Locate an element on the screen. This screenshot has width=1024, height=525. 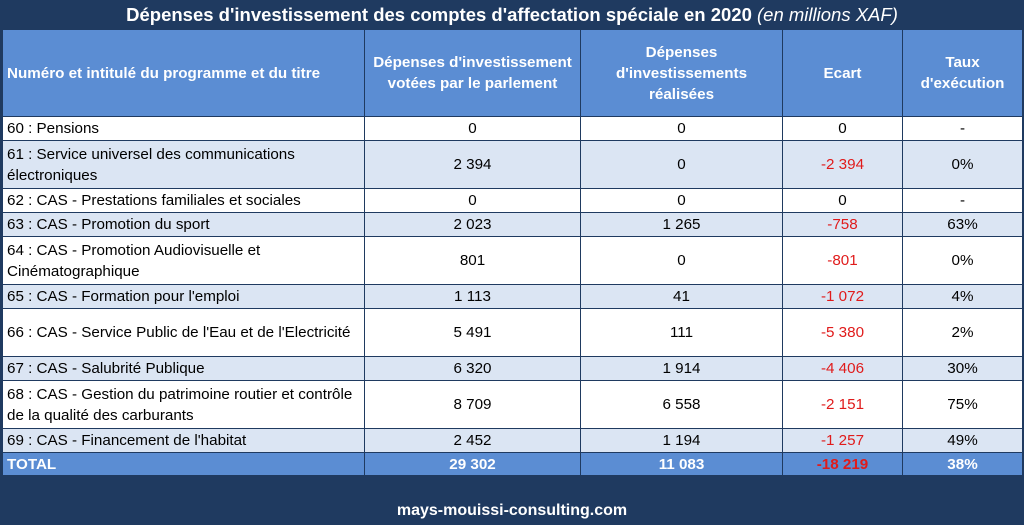
row-realized: 6 558 is located at coordinates (681, 404).